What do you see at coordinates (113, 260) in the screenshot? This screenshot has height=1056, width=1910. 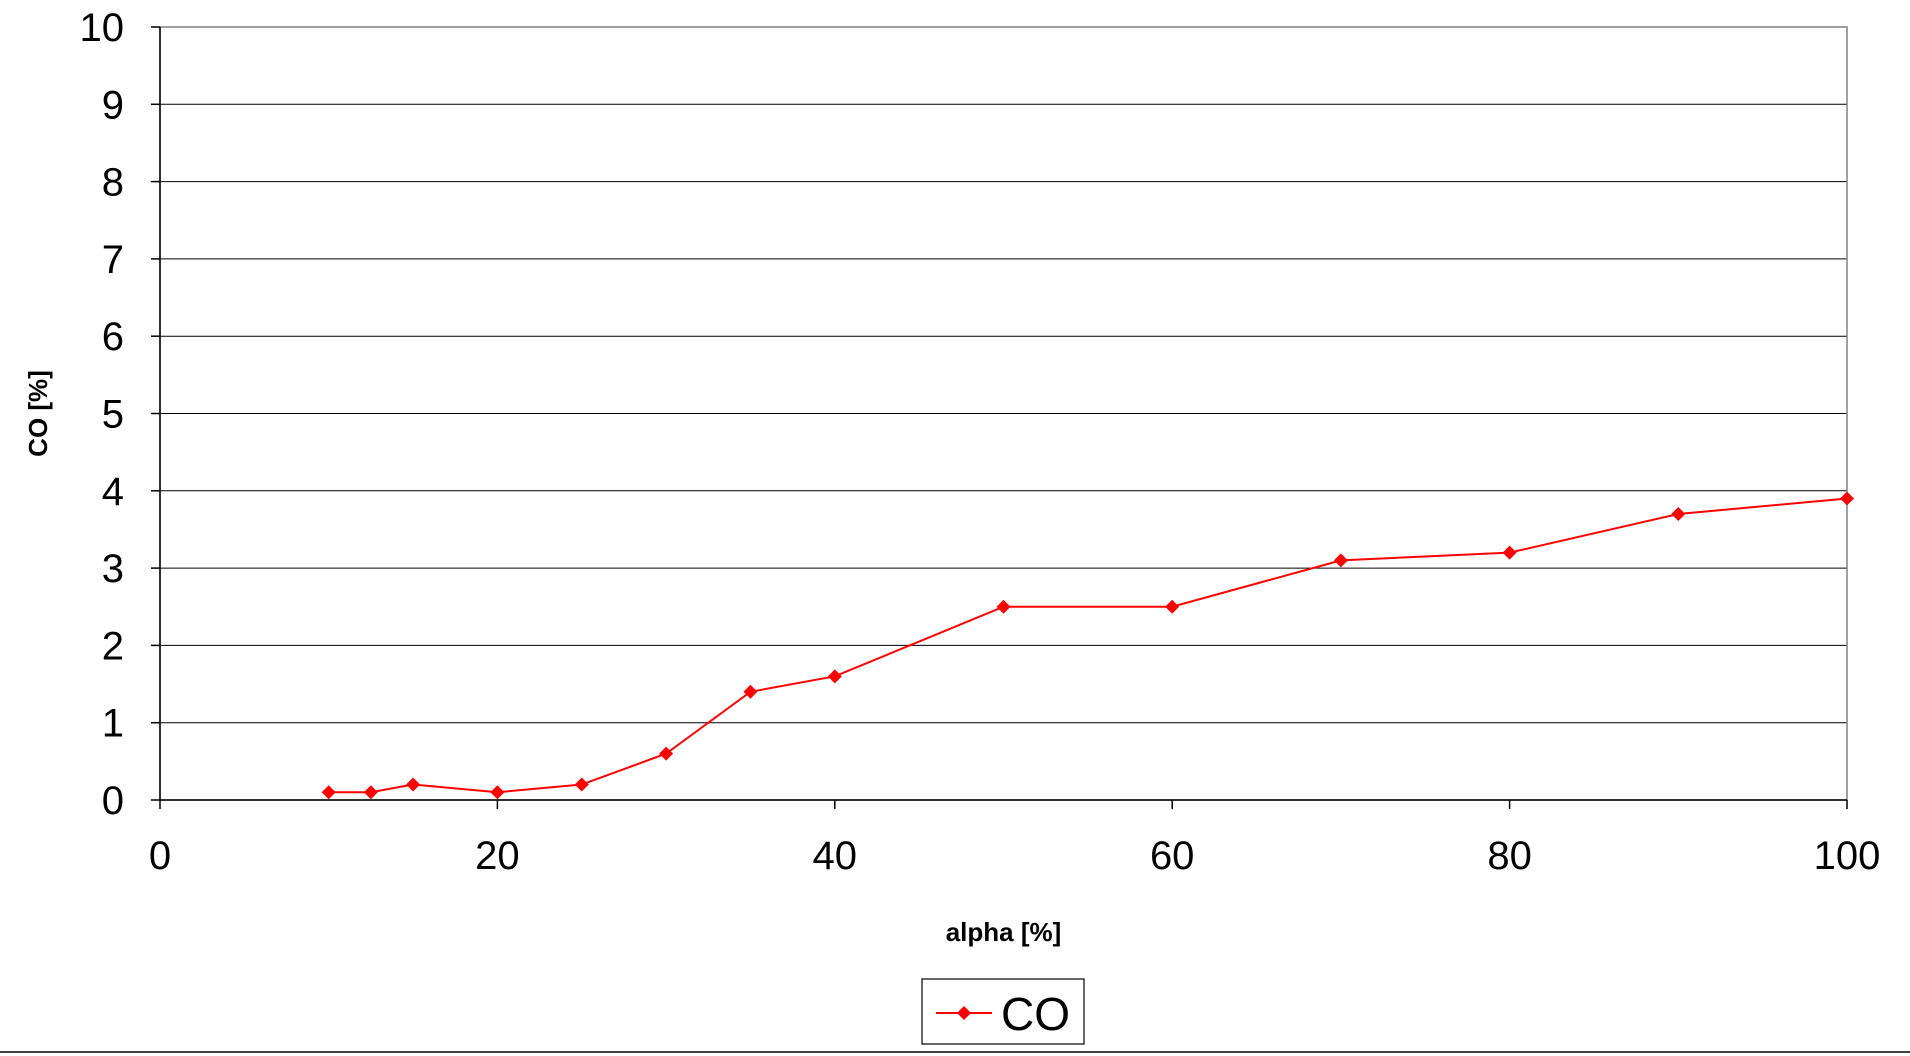 I see `y-tick-label: 7` at bounding box center [113, 260].